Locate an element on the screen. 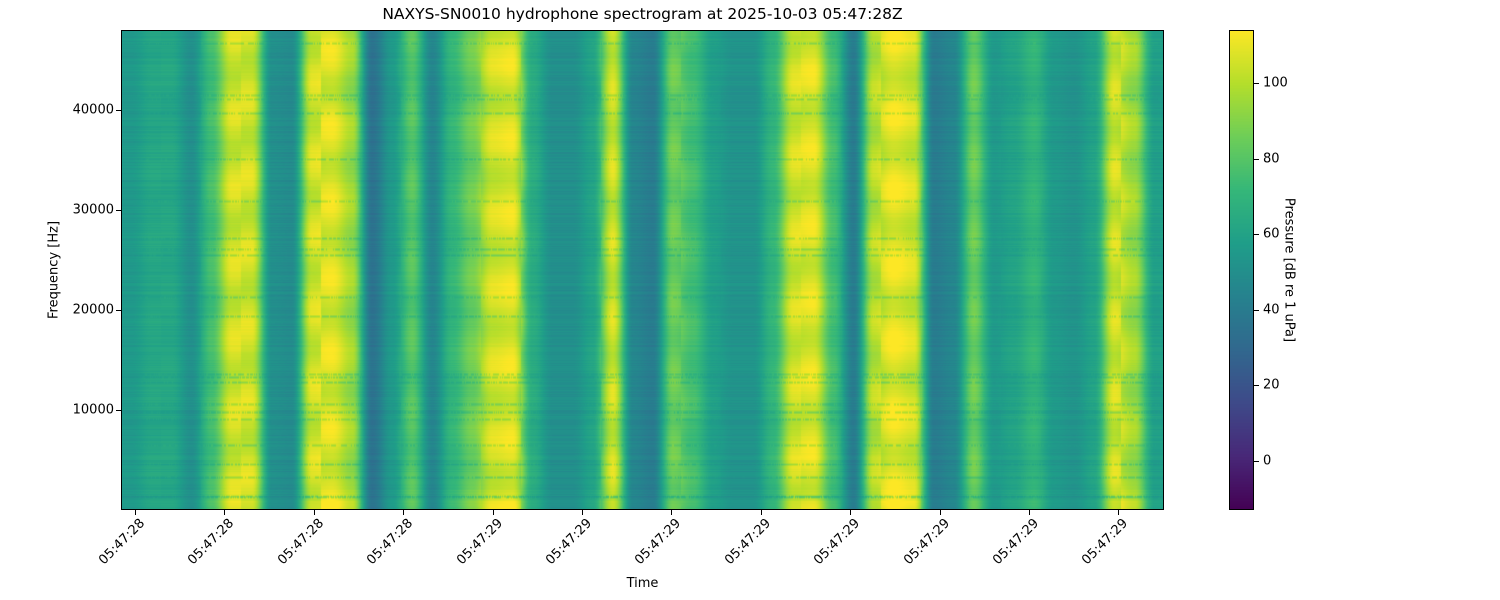 This screenshot has height=600, width=1500. y-tick-label: 40000 is located at coordinates (93, 110).